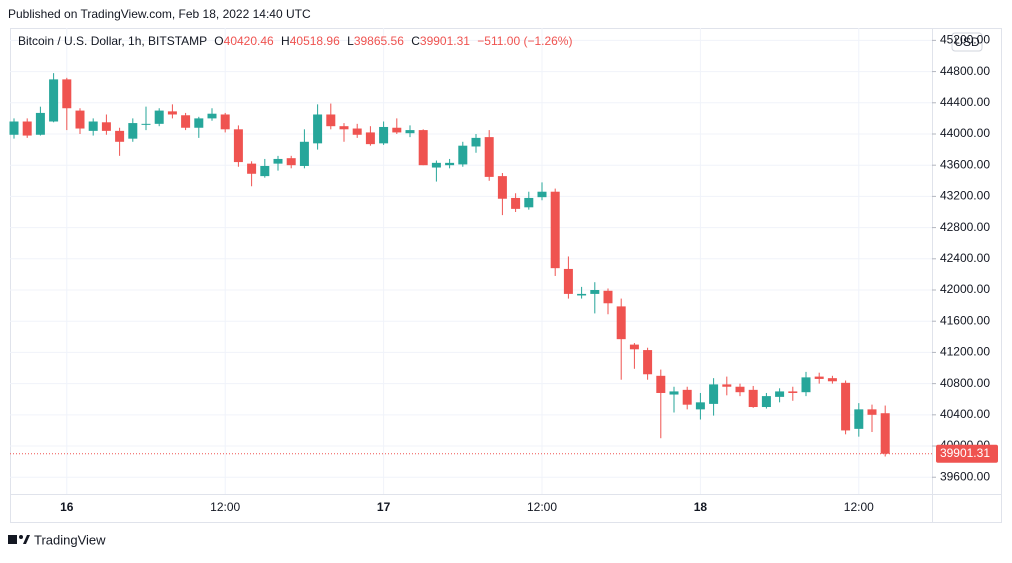 The height and width of the screenshot is (563, 1012). Describe the element at coordinates (315, 41) in the screenshot. I see `ohlc-value: 40518.96` at that location.